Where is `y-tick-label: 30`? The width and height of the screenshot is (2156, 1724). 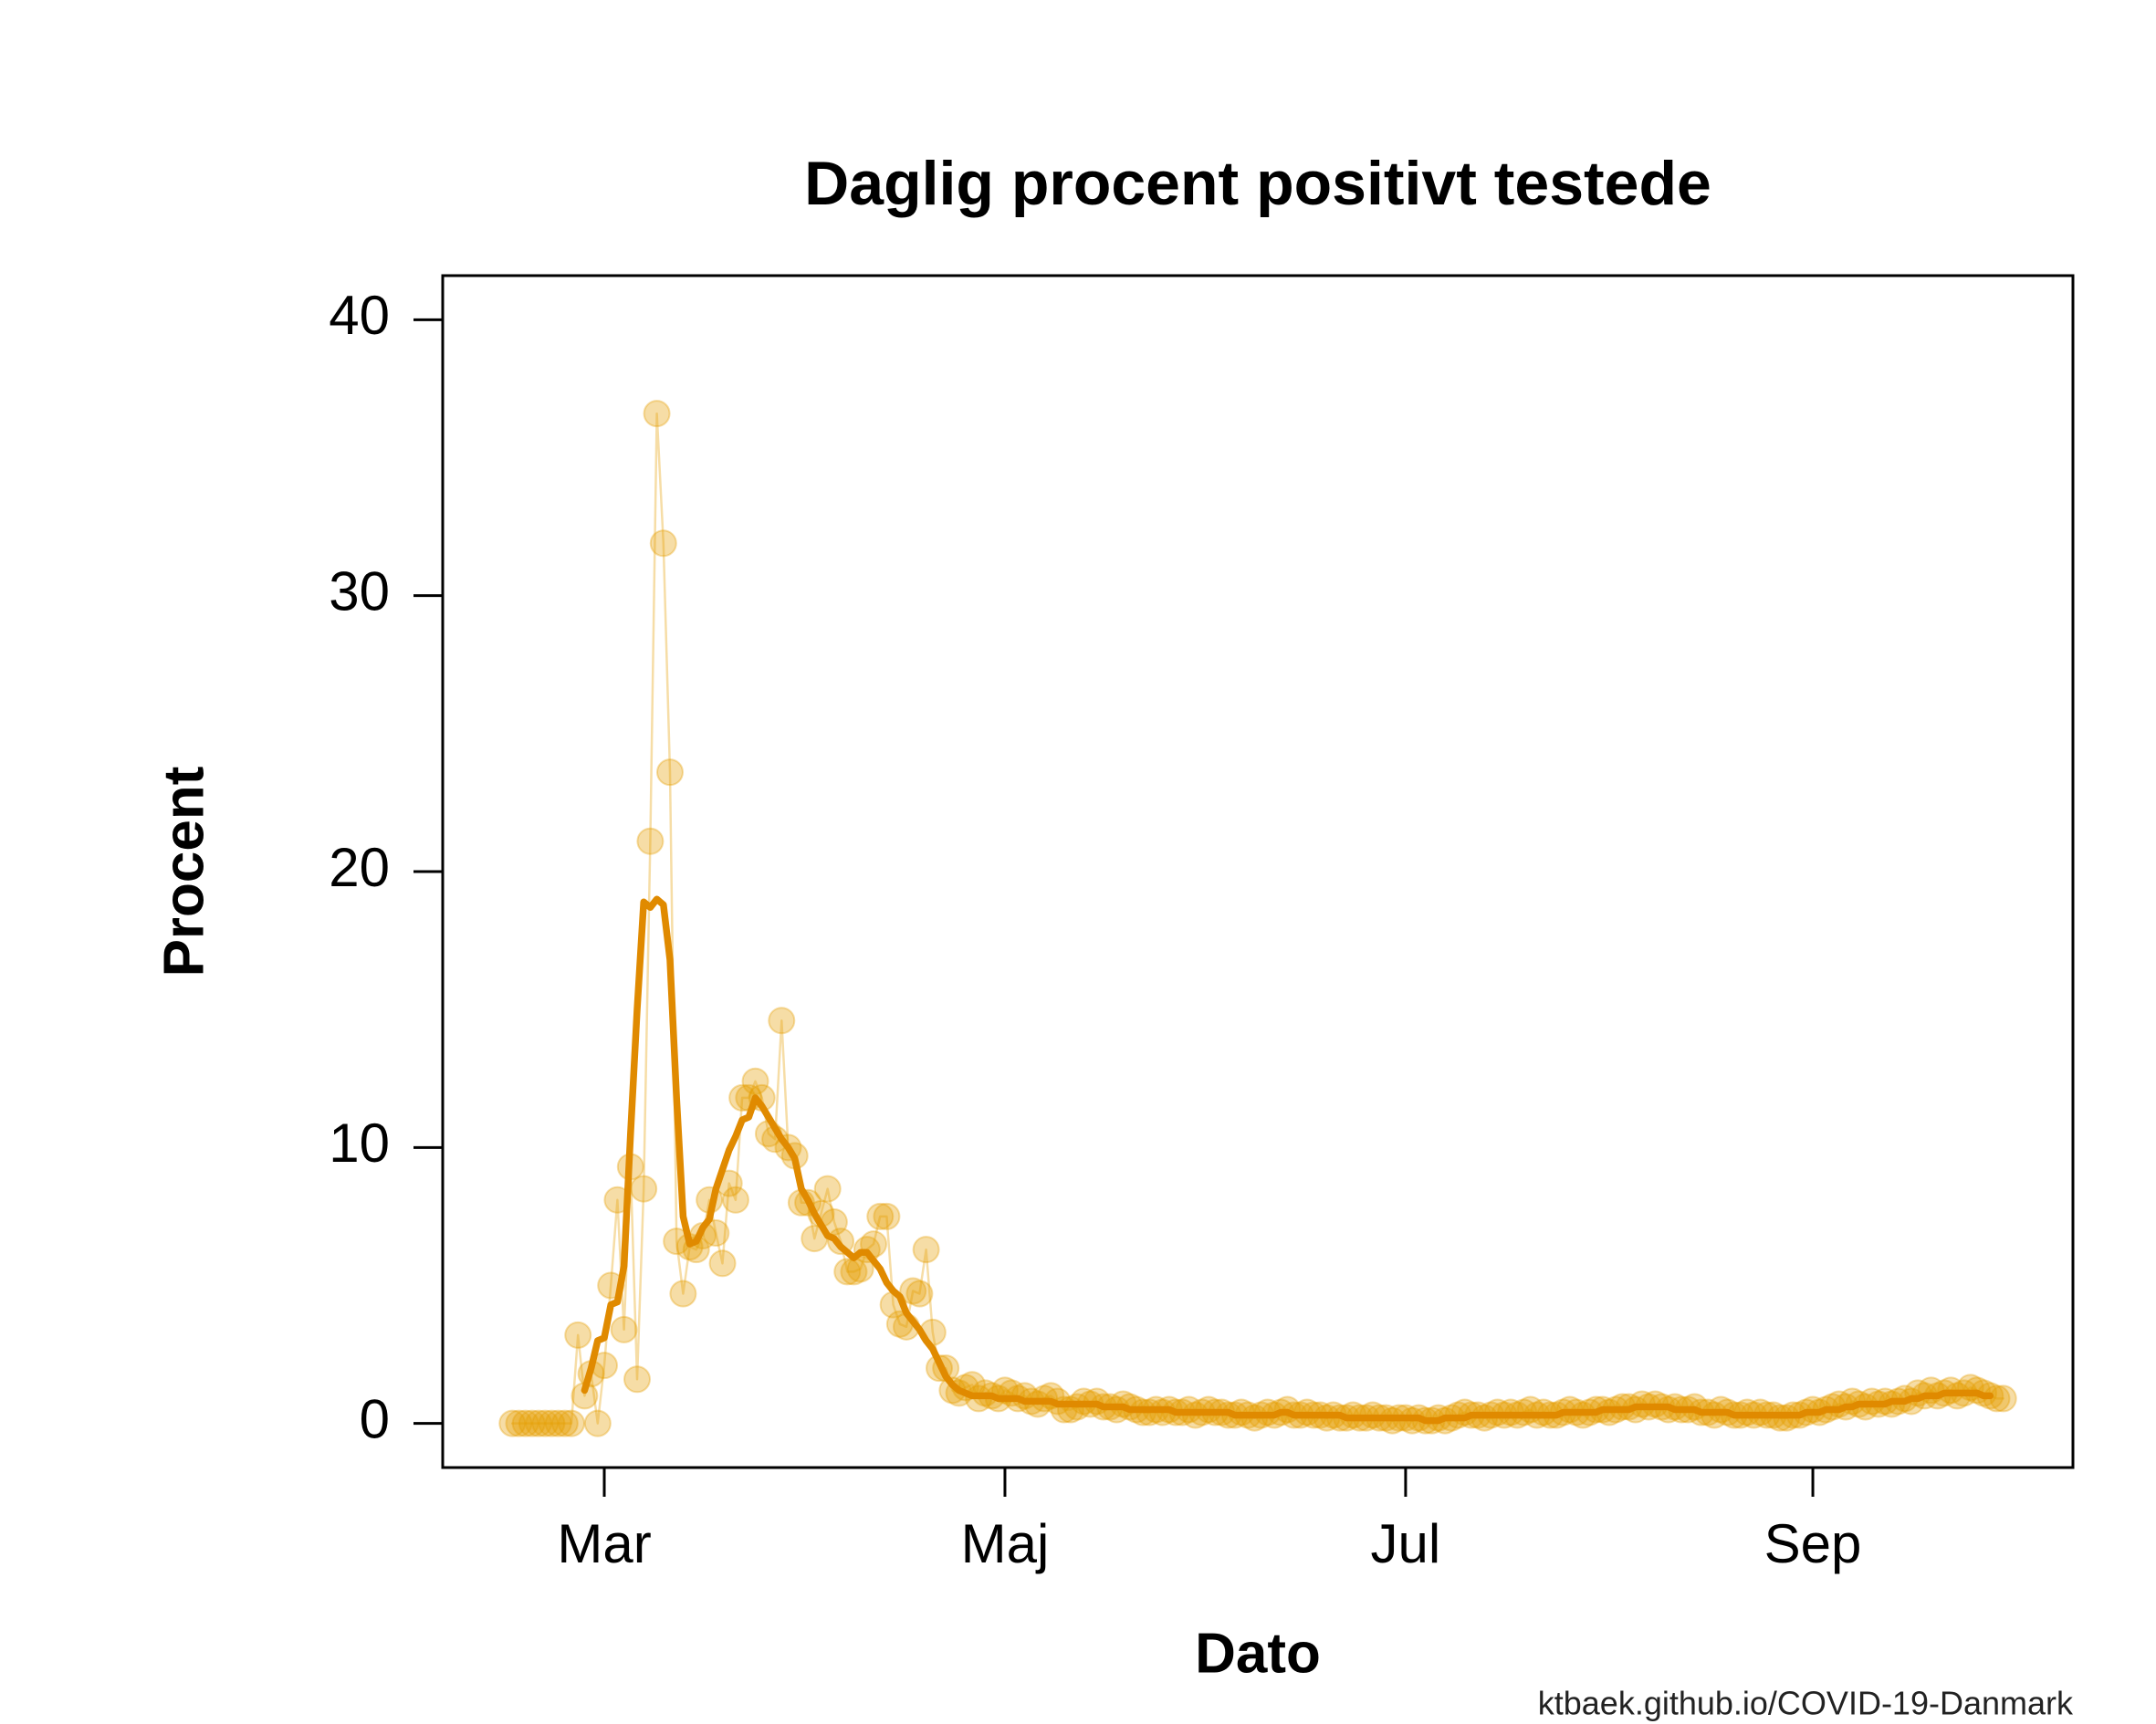 y-tick-label: 30 is located at coordinates (359, 591).